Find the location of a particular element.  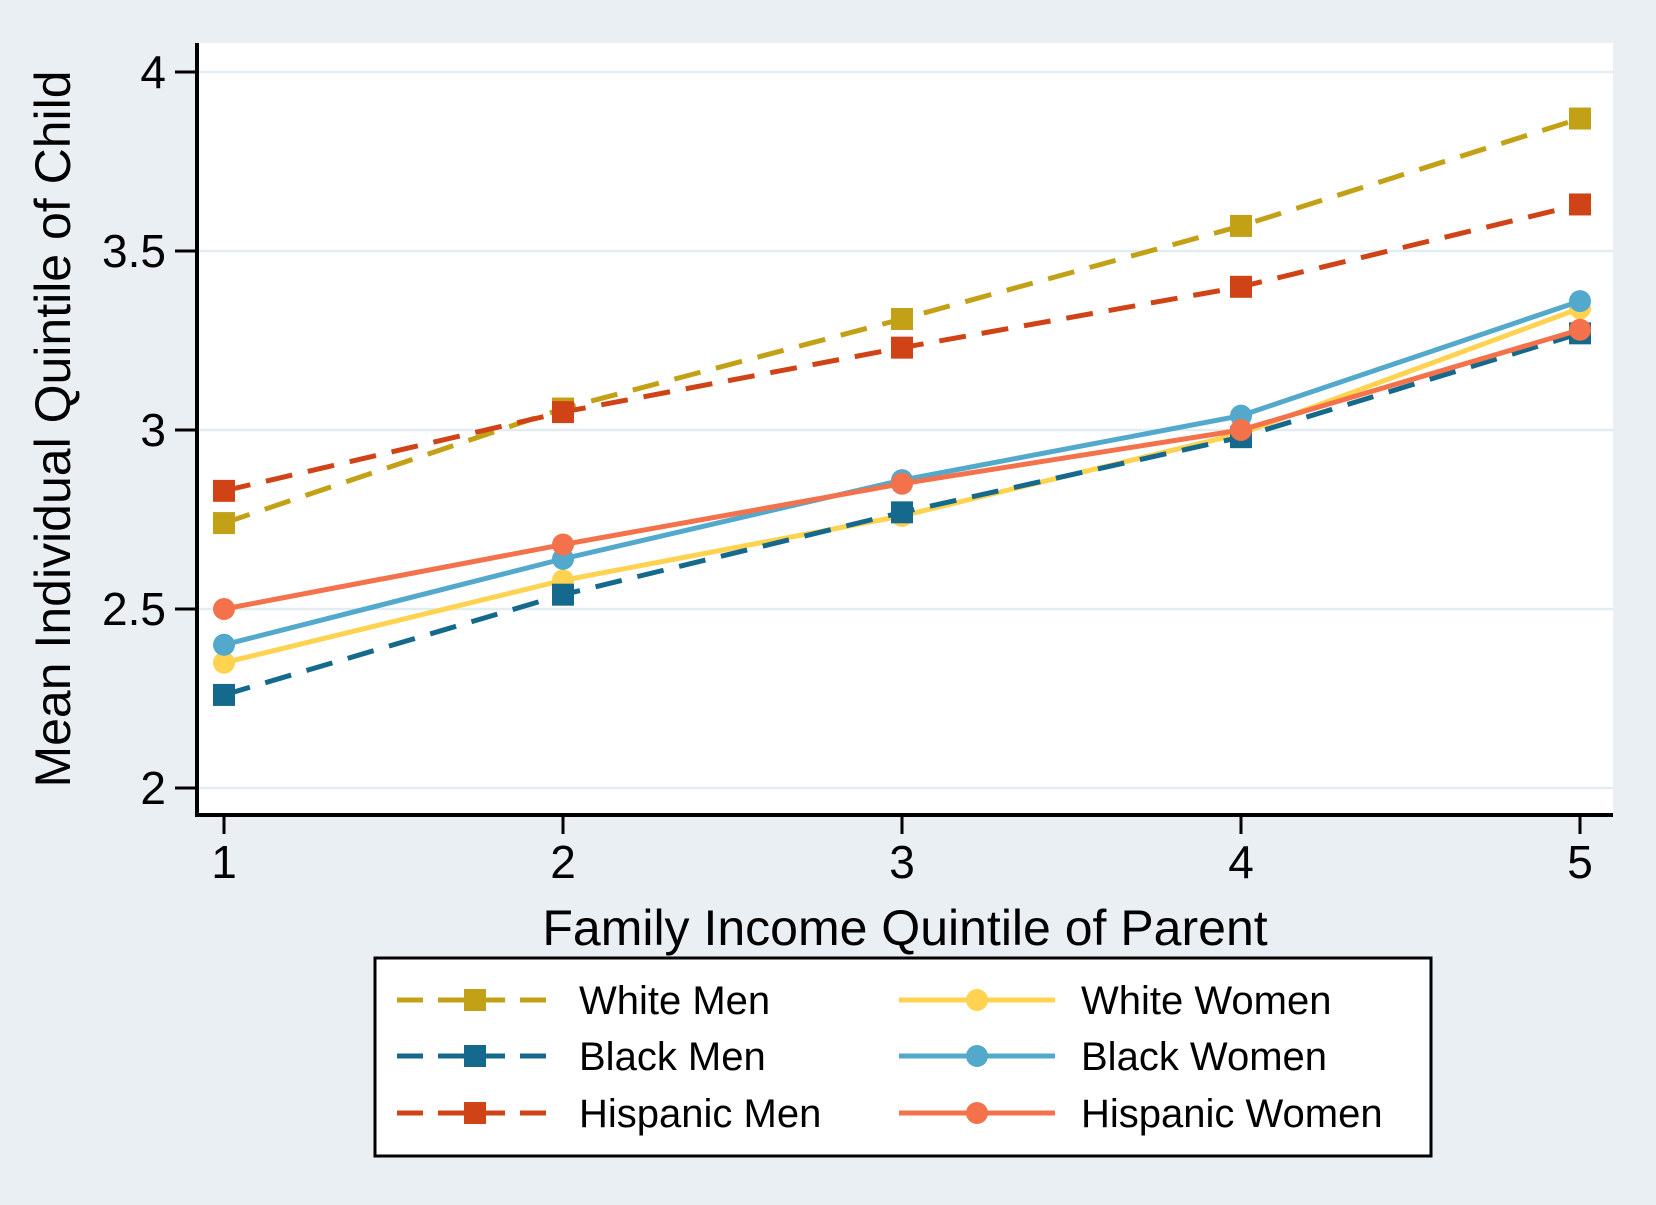

legend-item-black-women: Black Women is located at coordinates (1113, 1057).